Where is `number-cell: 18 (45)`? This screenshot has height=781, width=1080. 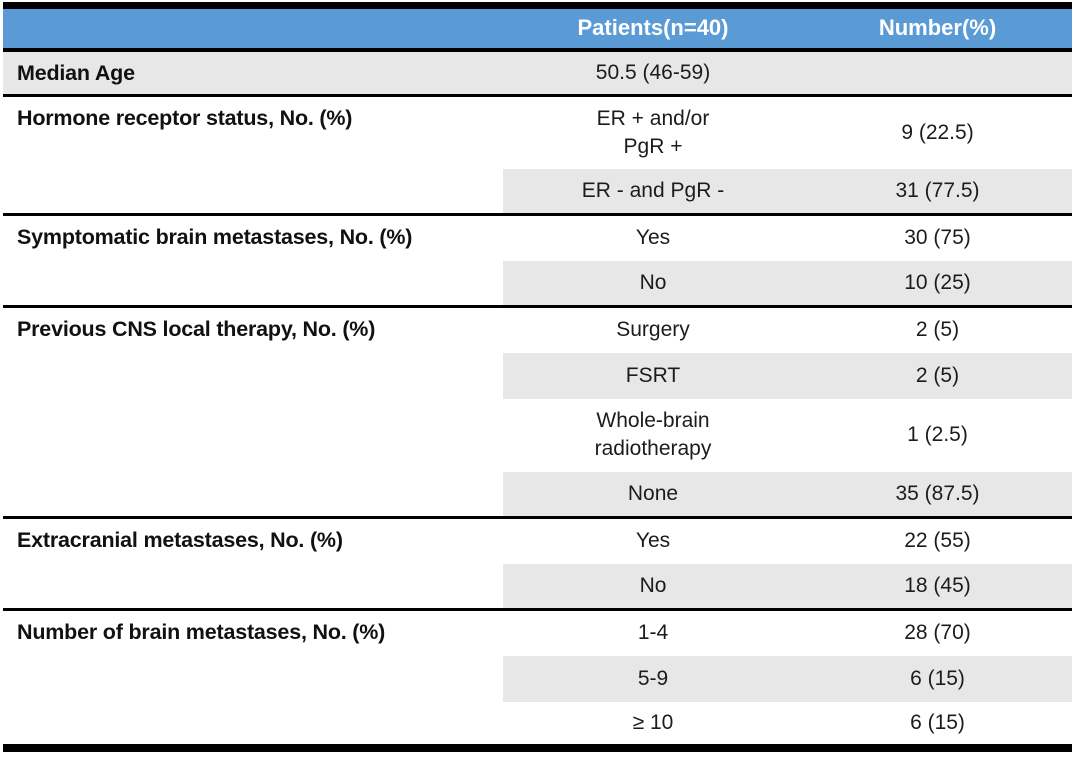
number-cell: 18 (45) is located at coordinates (937, 586).